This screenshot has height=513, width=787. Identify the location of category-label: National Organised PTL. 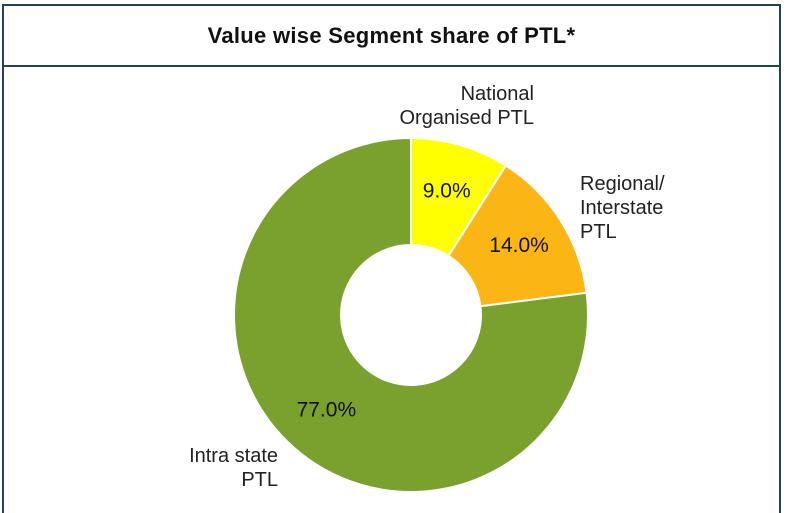
(466, 106).